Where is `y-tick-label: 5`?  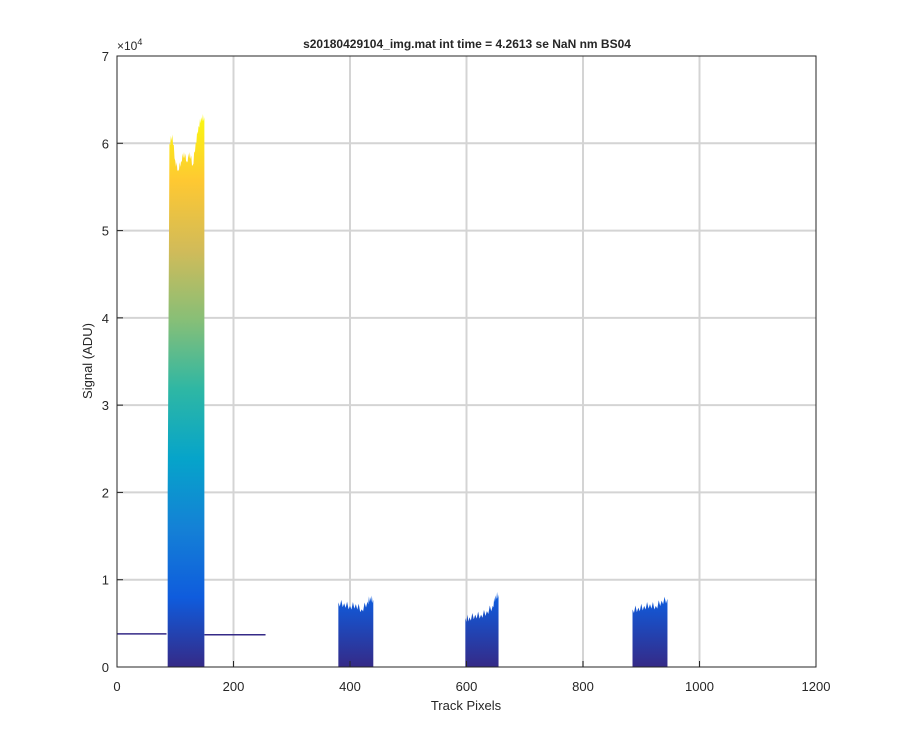 y-tick-label: 5 is located at coordinates (105, 231).